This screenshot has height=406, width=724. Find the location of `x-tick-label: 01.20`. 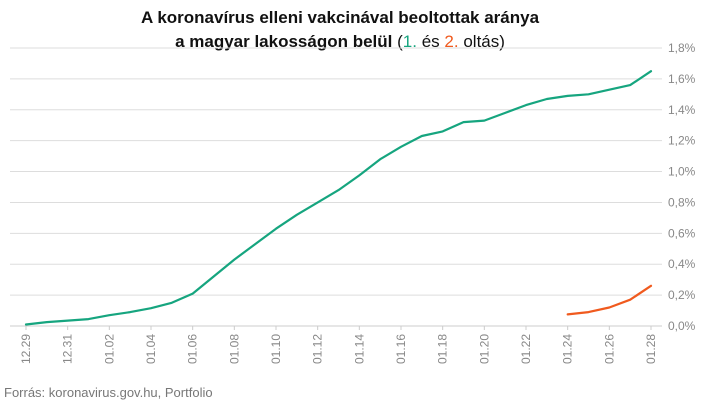

x-tick-label: 01.20 is located at coordinates (484, 349).